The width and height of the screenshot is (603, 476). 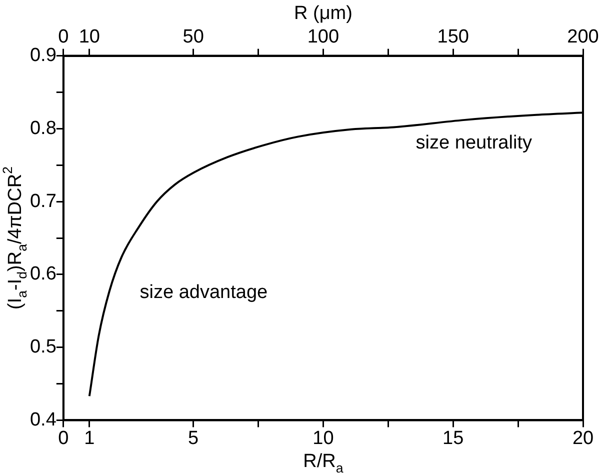 What do you see at coordinates (453, 438) in the screenshot?
I see `x-tick-label: 15` at bounding box center [453, 438].